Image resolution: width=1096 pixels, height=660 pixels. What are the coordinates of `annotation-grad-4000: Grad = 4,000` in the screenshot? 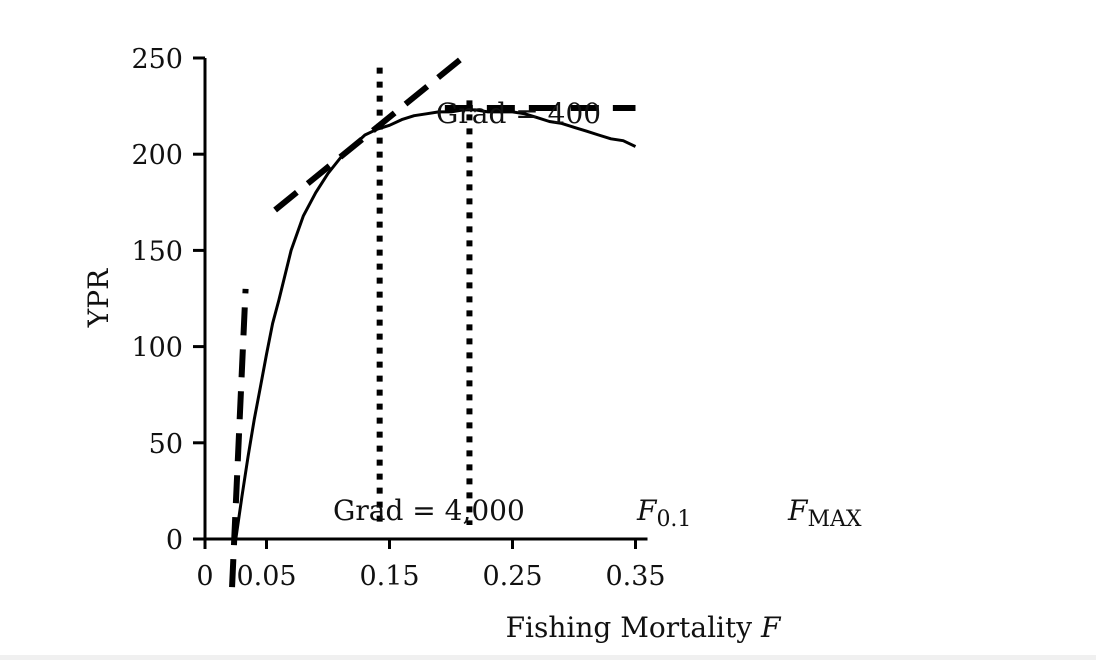 It's located at (429, 510).